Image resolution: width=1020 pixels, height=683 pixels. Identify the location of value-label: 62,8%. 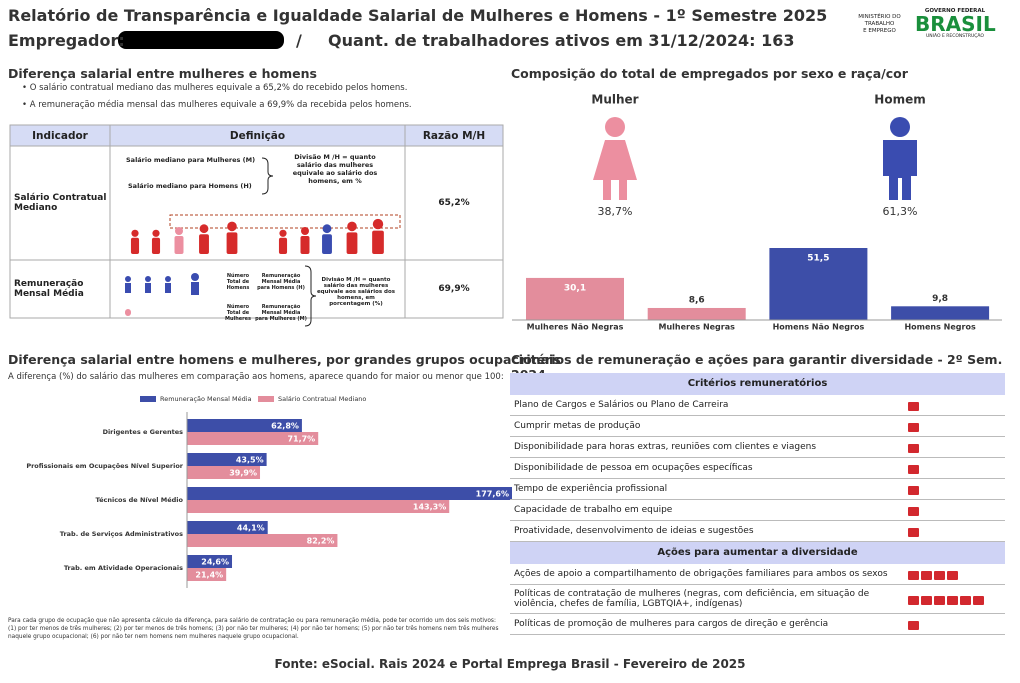
(285, 426).